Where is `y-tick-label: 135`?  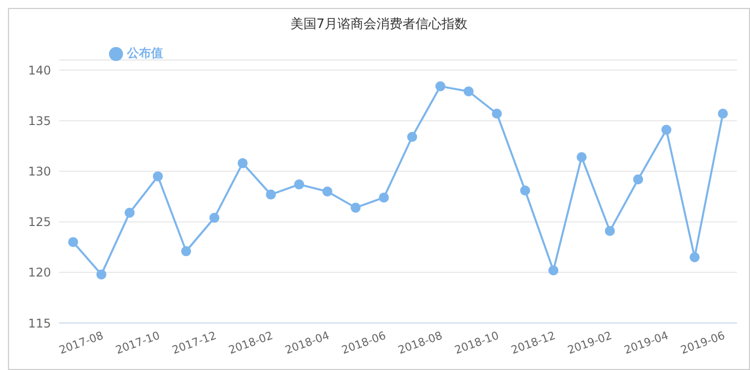
y-tick-label: 135 is located at coordinates (39, 121).